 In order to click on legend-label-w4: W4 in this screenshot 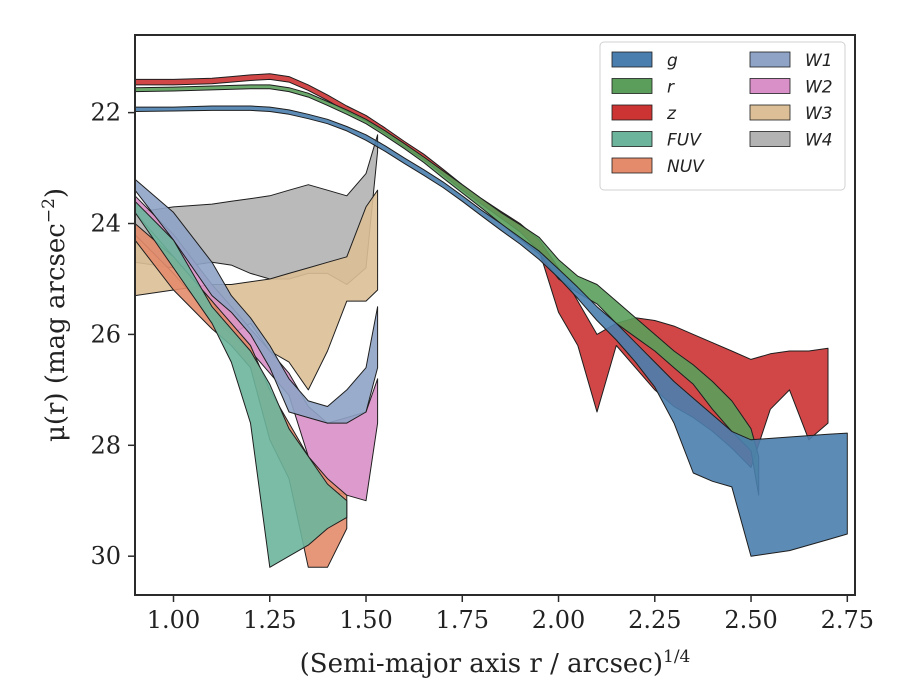, I will do `click(819, 141)`.